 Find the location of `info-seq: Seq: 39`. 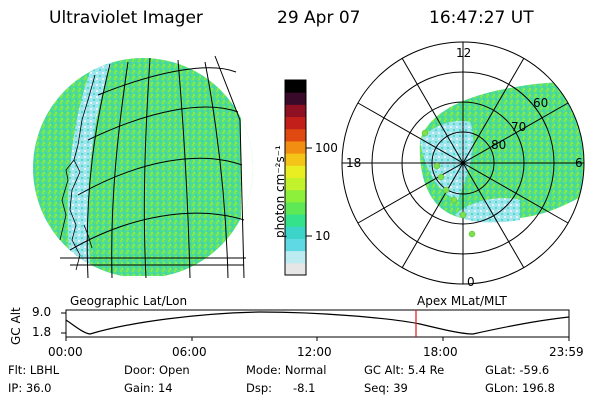

info-seq: Seq: 39 is located at coordinates (386, 388).